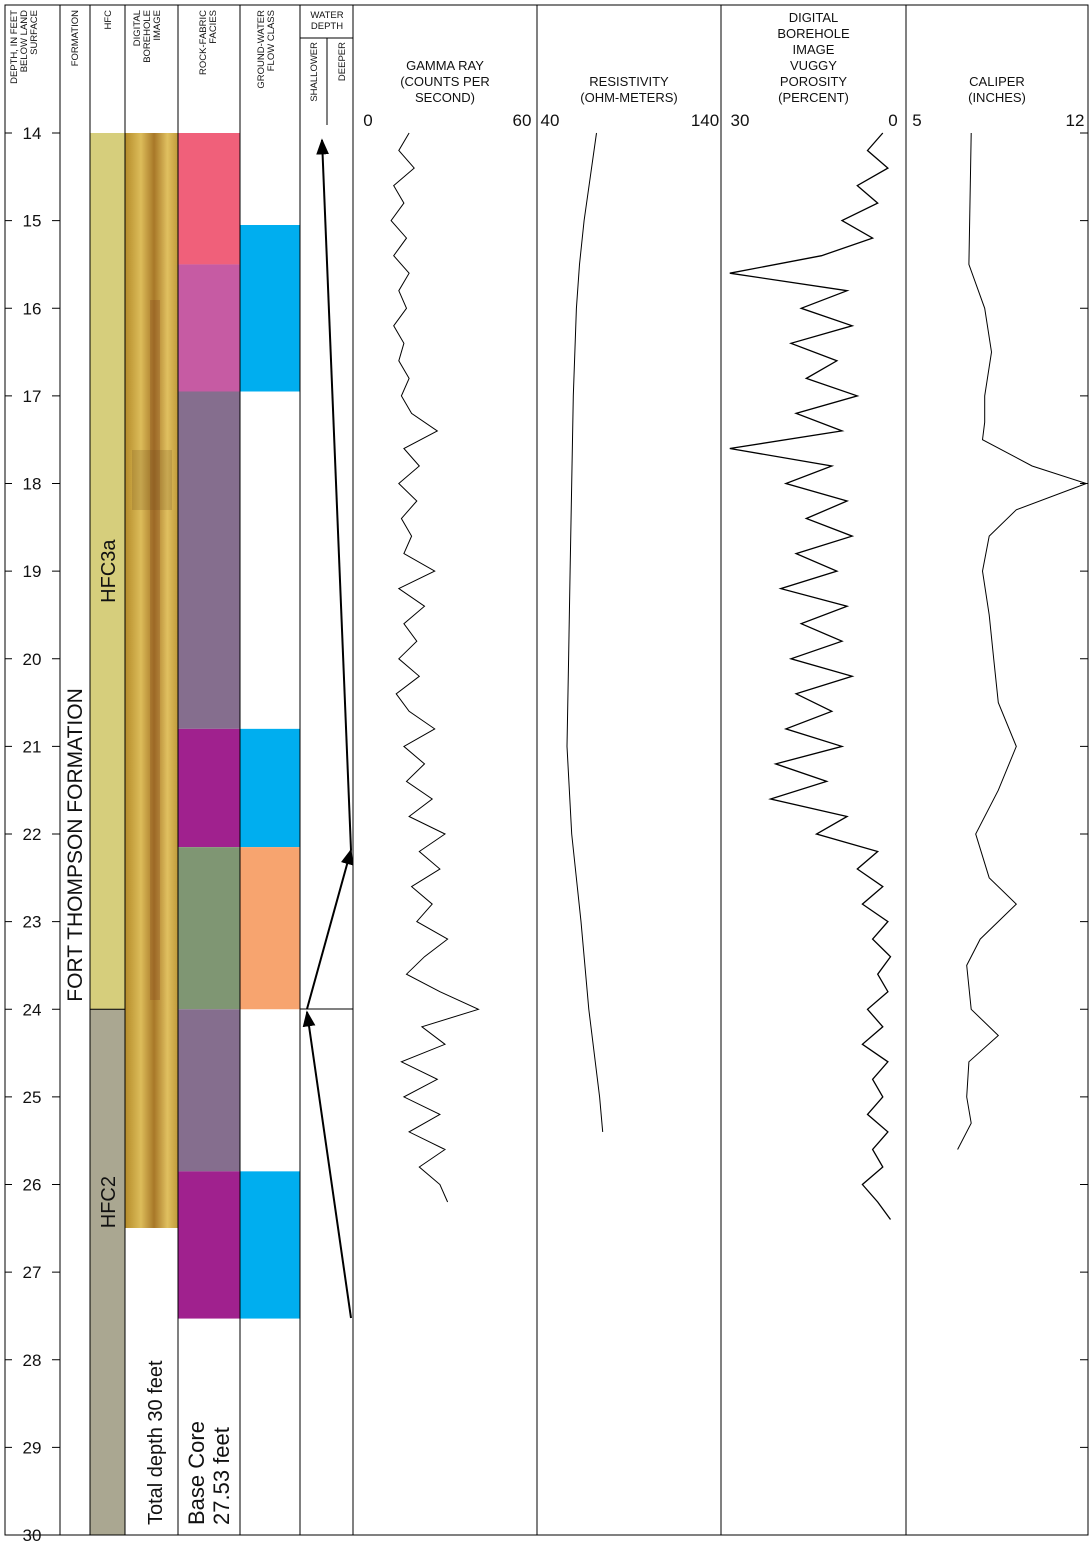 The width and height of the screenshot is (1091, 1544). Describe the element at coordinates (14, 47) in the screenshot. I see `header: DEPTH, IN FEET` at that location.